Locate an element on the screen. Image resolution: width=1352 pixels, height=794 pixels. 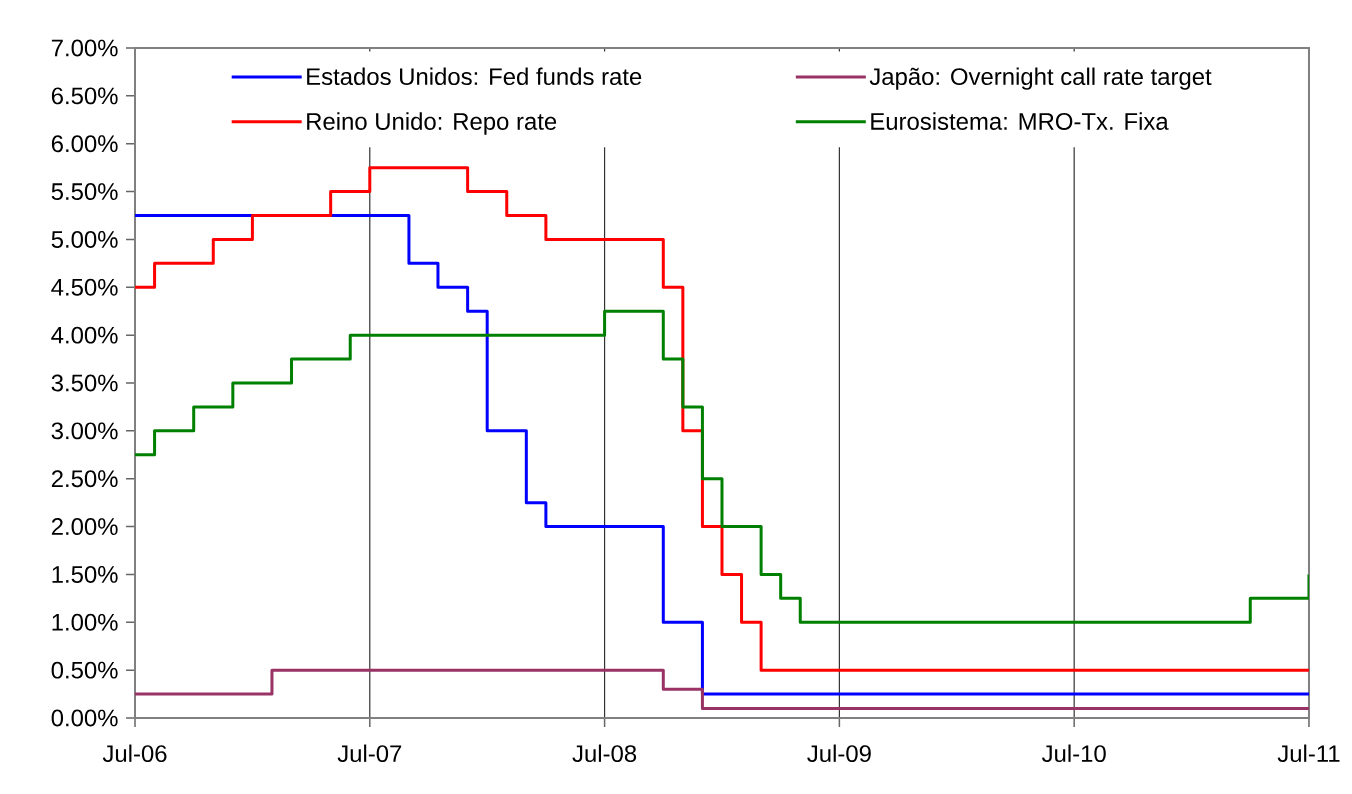
legend-label: Japão: Overnight call rate target is located at coordinates (1040, 78).